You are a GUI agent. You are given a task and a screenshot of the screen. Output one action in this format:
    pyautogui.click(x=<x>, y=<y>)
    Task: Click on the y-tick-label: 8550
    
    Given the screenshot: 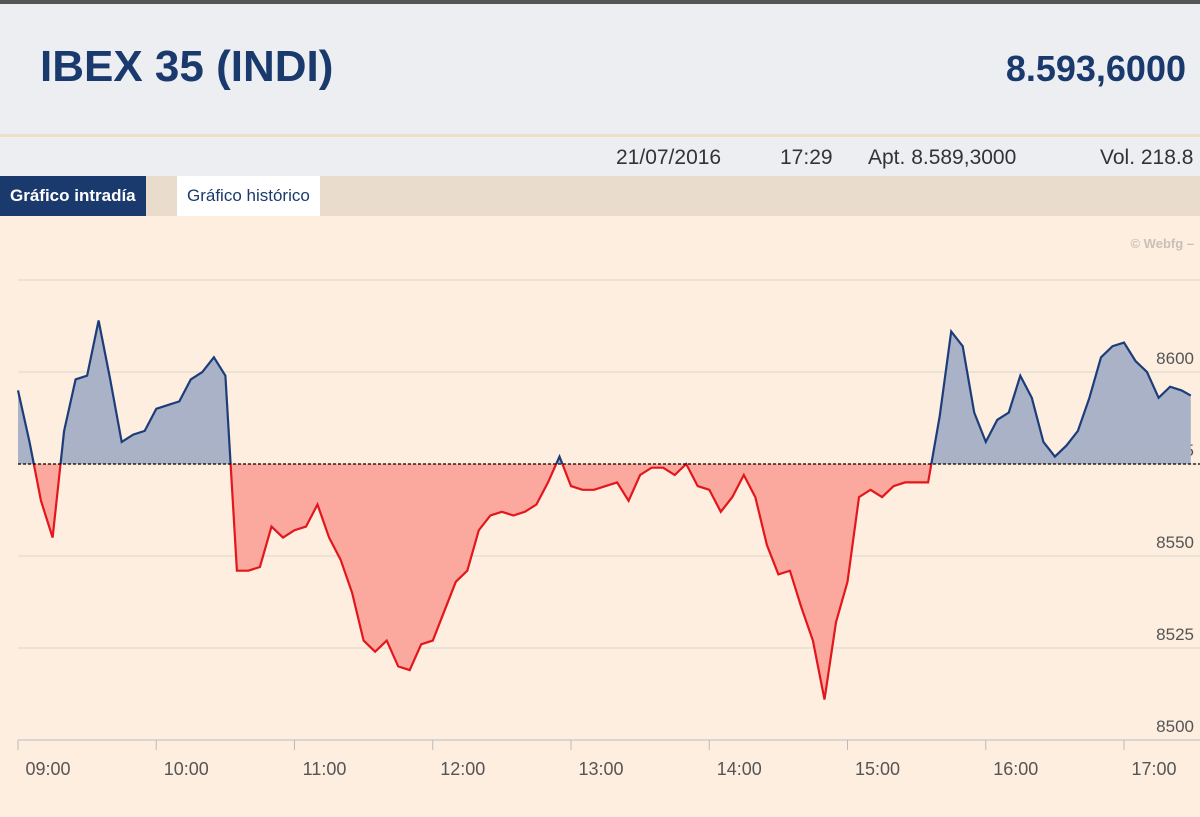 What is the action you would take?
    pyautogui.click(x=1175, y=542)
    